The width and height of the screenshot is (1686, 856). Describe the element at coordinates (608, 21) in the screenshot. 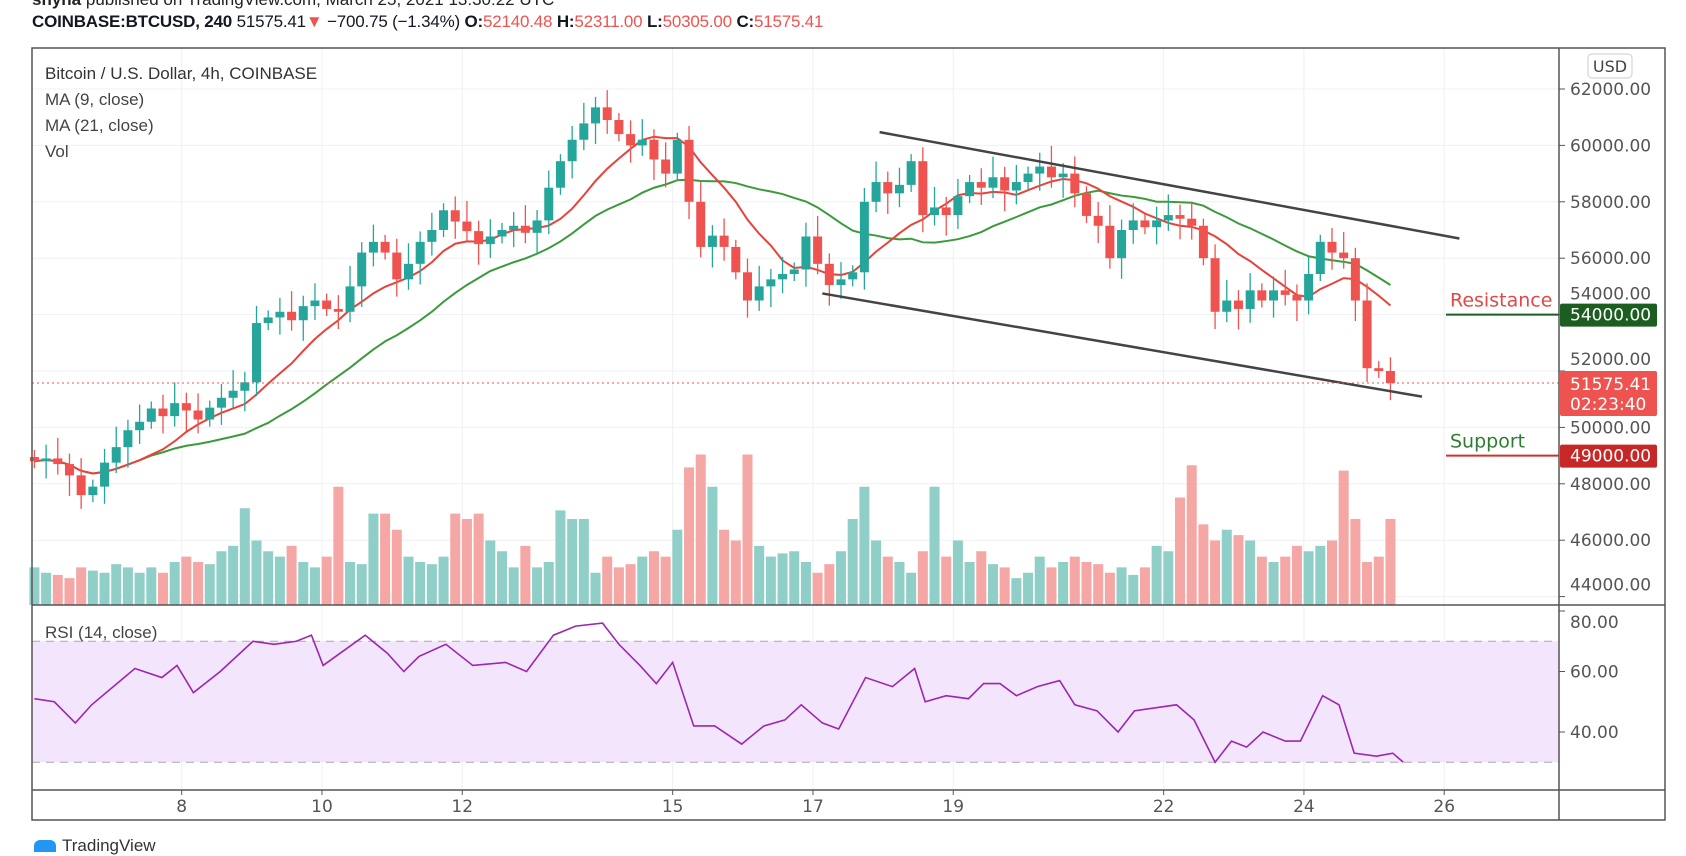

I see `high-value: 52311.00` at that location.